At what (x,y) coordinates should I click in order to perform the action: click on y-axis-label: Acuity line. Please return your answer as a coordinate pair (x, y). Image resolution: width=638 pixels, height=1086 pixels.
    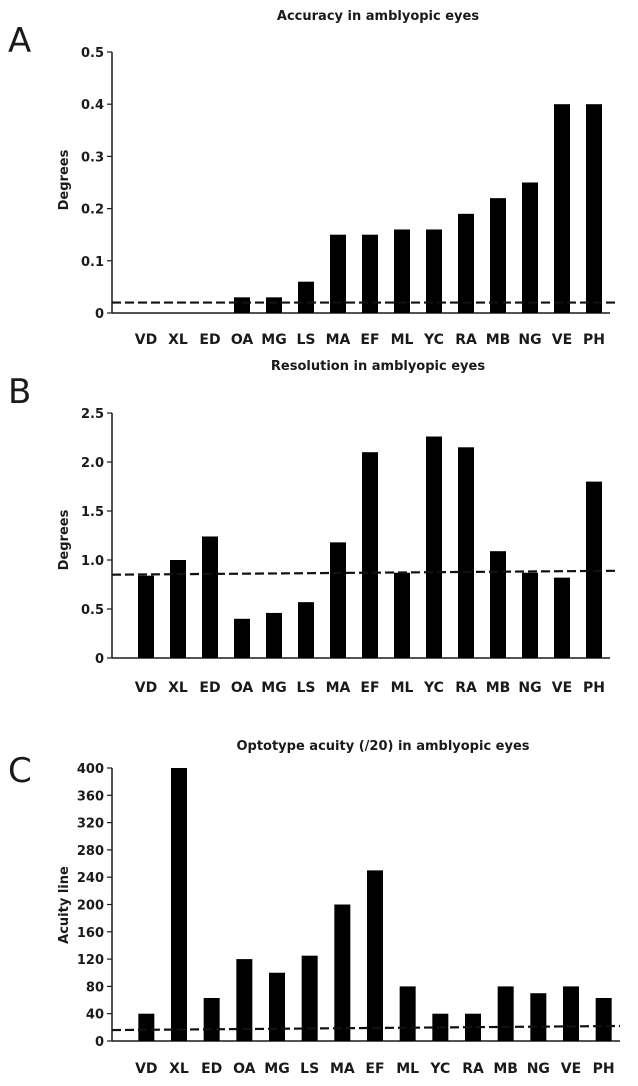
    Looking at the image, I should click on (64, 905).